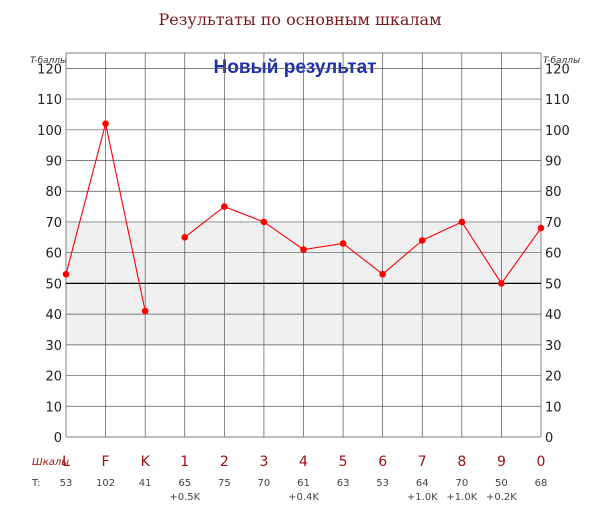 This screenshot has width=600, height=516. Describe the element at coordinates (53, 192) in the screenshot. I see `y-tick-label-left: 80` at that location.